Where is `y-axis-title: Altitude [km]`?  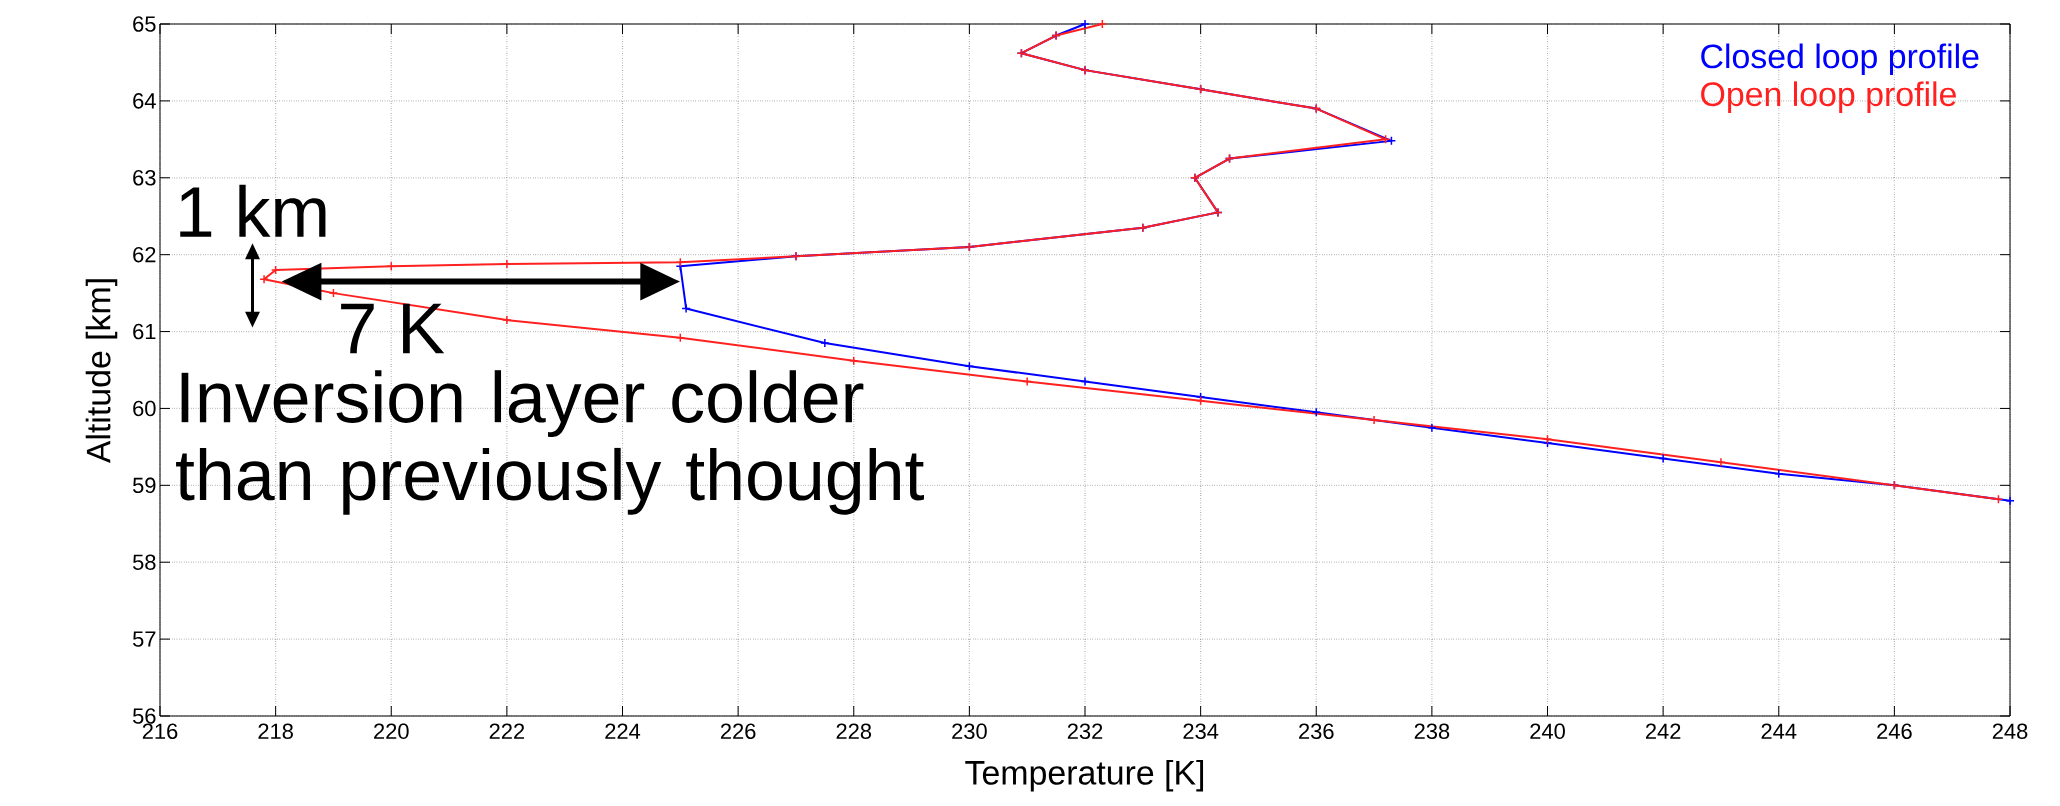 y-axis-title: Altitude [km] is located at coordinates (101, 371).